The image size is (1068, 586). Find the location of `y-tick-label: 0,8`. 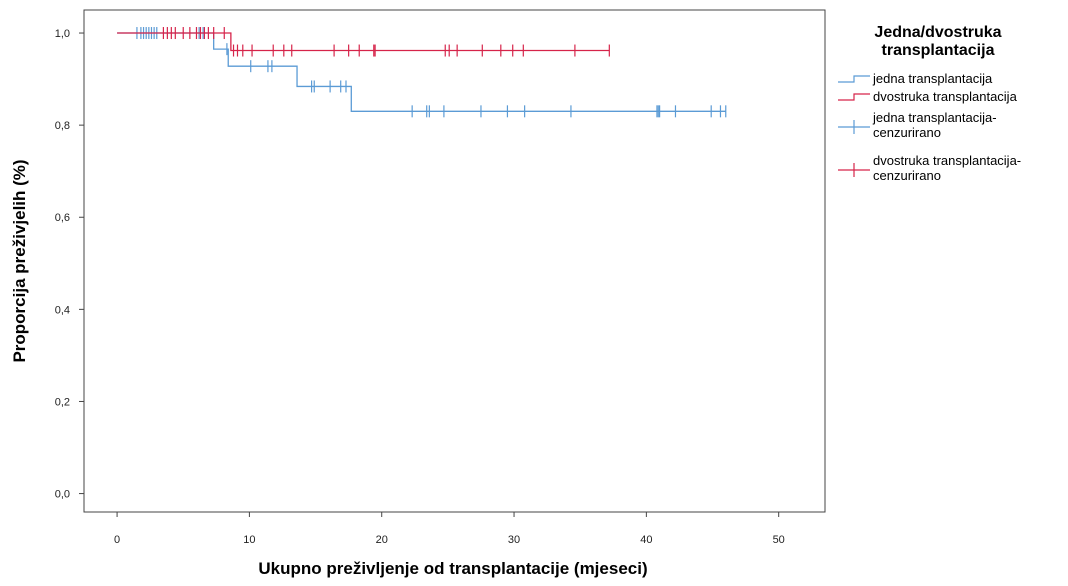

y-tick-label: 0,8 is located at coordinates (62, 126).